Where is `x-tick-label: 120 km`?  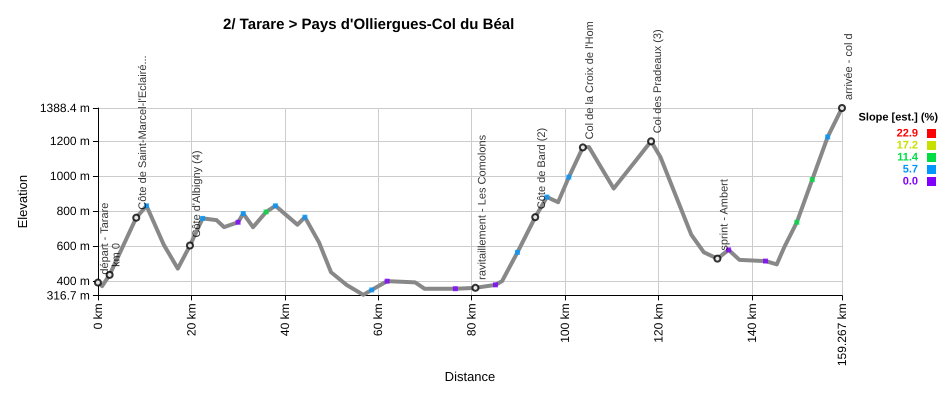
x-tick-label: 120 km is located at coordinates (659, 323).